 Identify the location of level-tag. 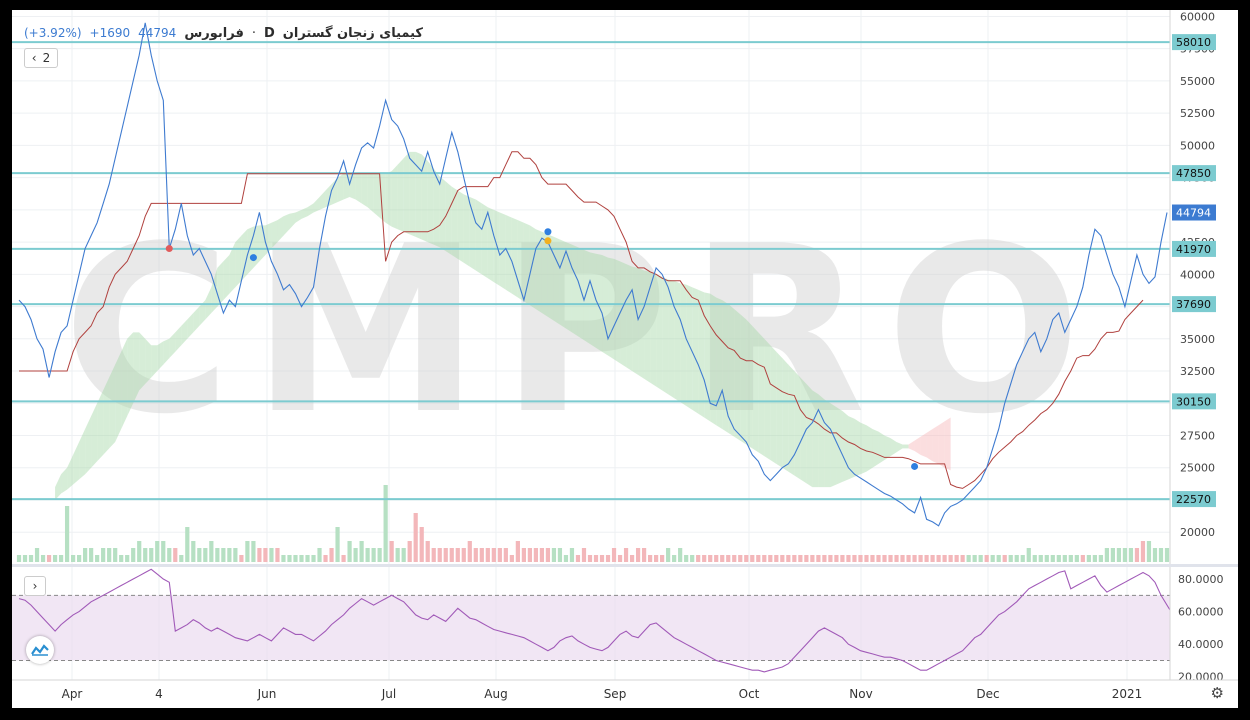
(1194, 42).